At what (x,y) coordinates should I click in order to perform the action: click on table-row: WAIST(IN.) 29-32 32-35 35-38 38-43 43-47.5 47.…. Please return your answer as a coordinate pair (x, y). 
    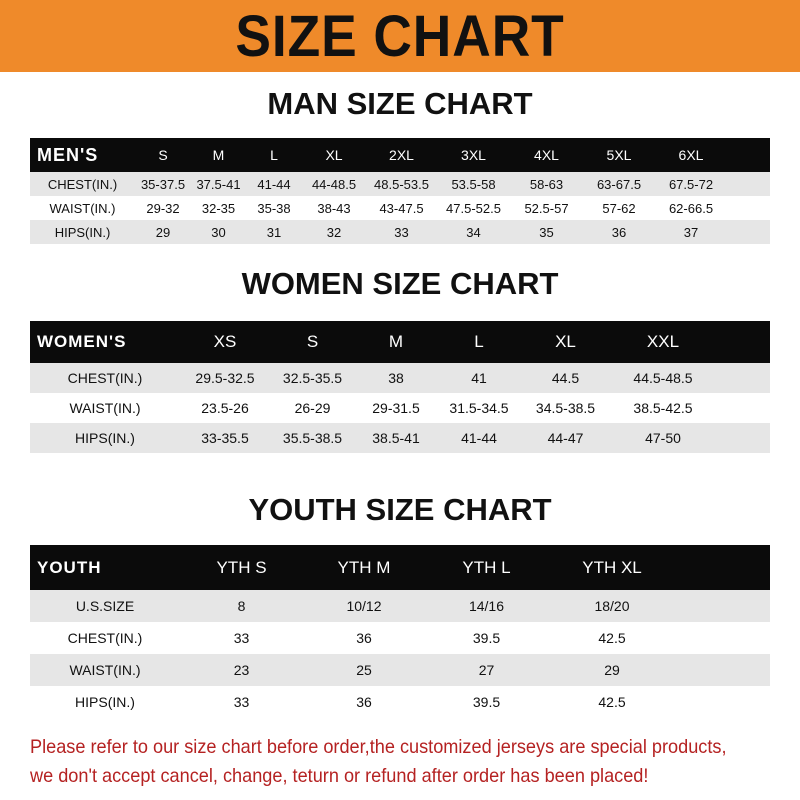
    Looking at the image, I should click on (400, 208).